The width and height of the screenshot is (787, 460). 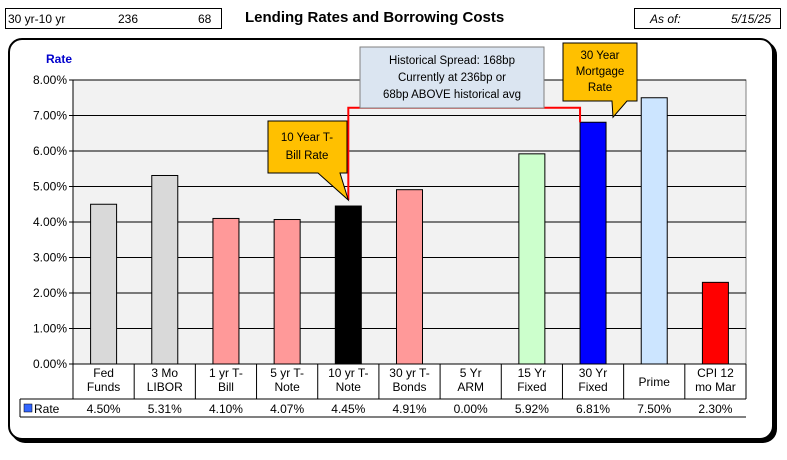 What do you see at coordinates (470, 387) in the screenshot?
I see `category-label: ARM` at bounding box center [470, 387].